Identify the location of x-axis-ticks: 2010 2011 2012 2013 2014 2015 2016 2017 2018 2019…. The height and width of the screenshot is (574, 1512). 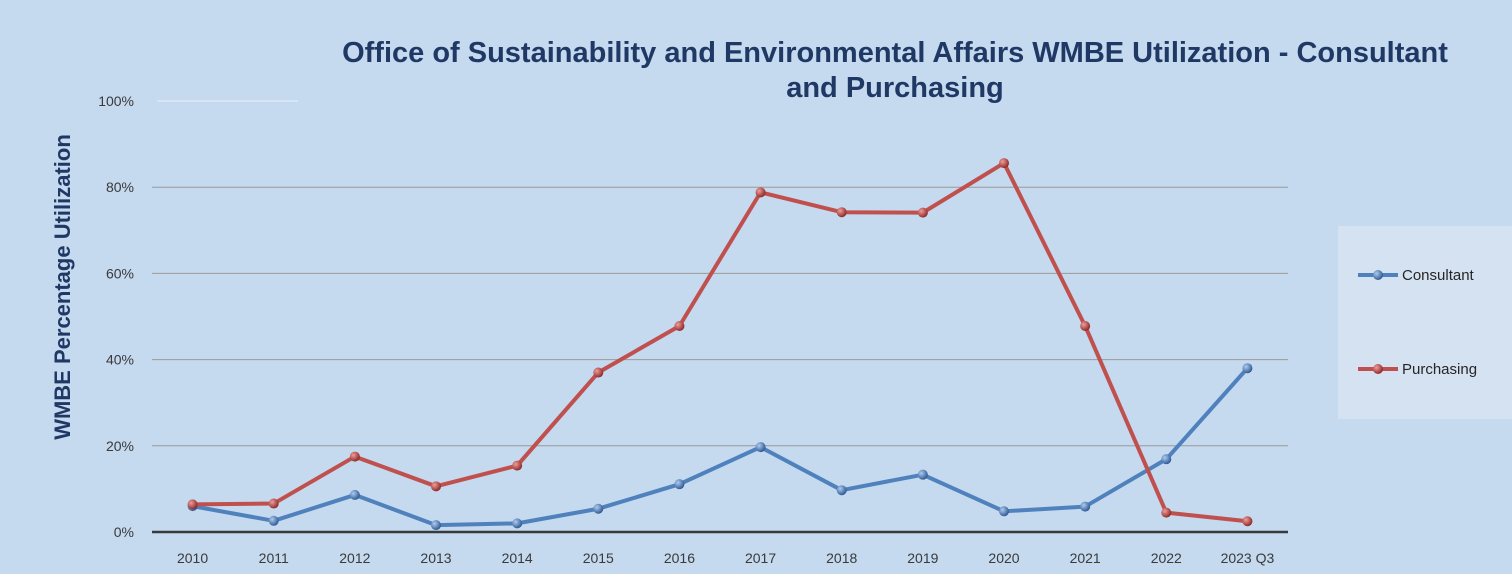
(725, 558).